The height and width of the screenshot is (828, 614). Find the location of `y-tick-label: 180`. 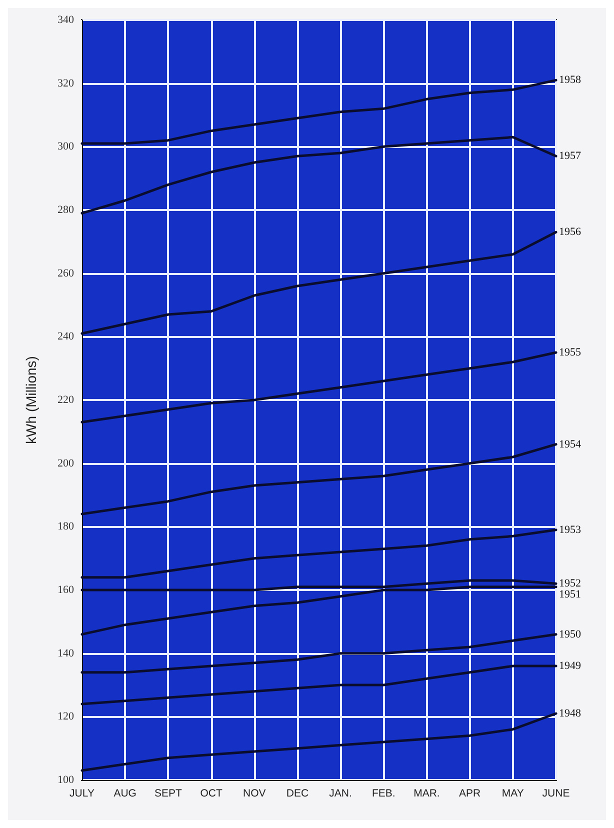

y-tick-label: 180 is located at coordinates (66, 526).